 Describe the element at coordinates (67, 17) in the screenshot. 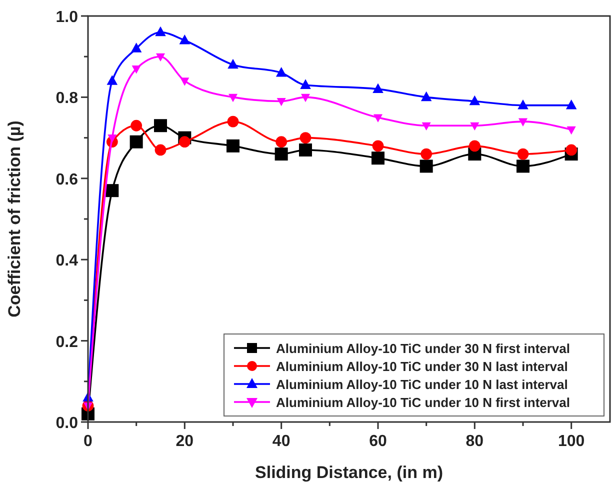

I see `y-tick-label: 1.0` at that location.